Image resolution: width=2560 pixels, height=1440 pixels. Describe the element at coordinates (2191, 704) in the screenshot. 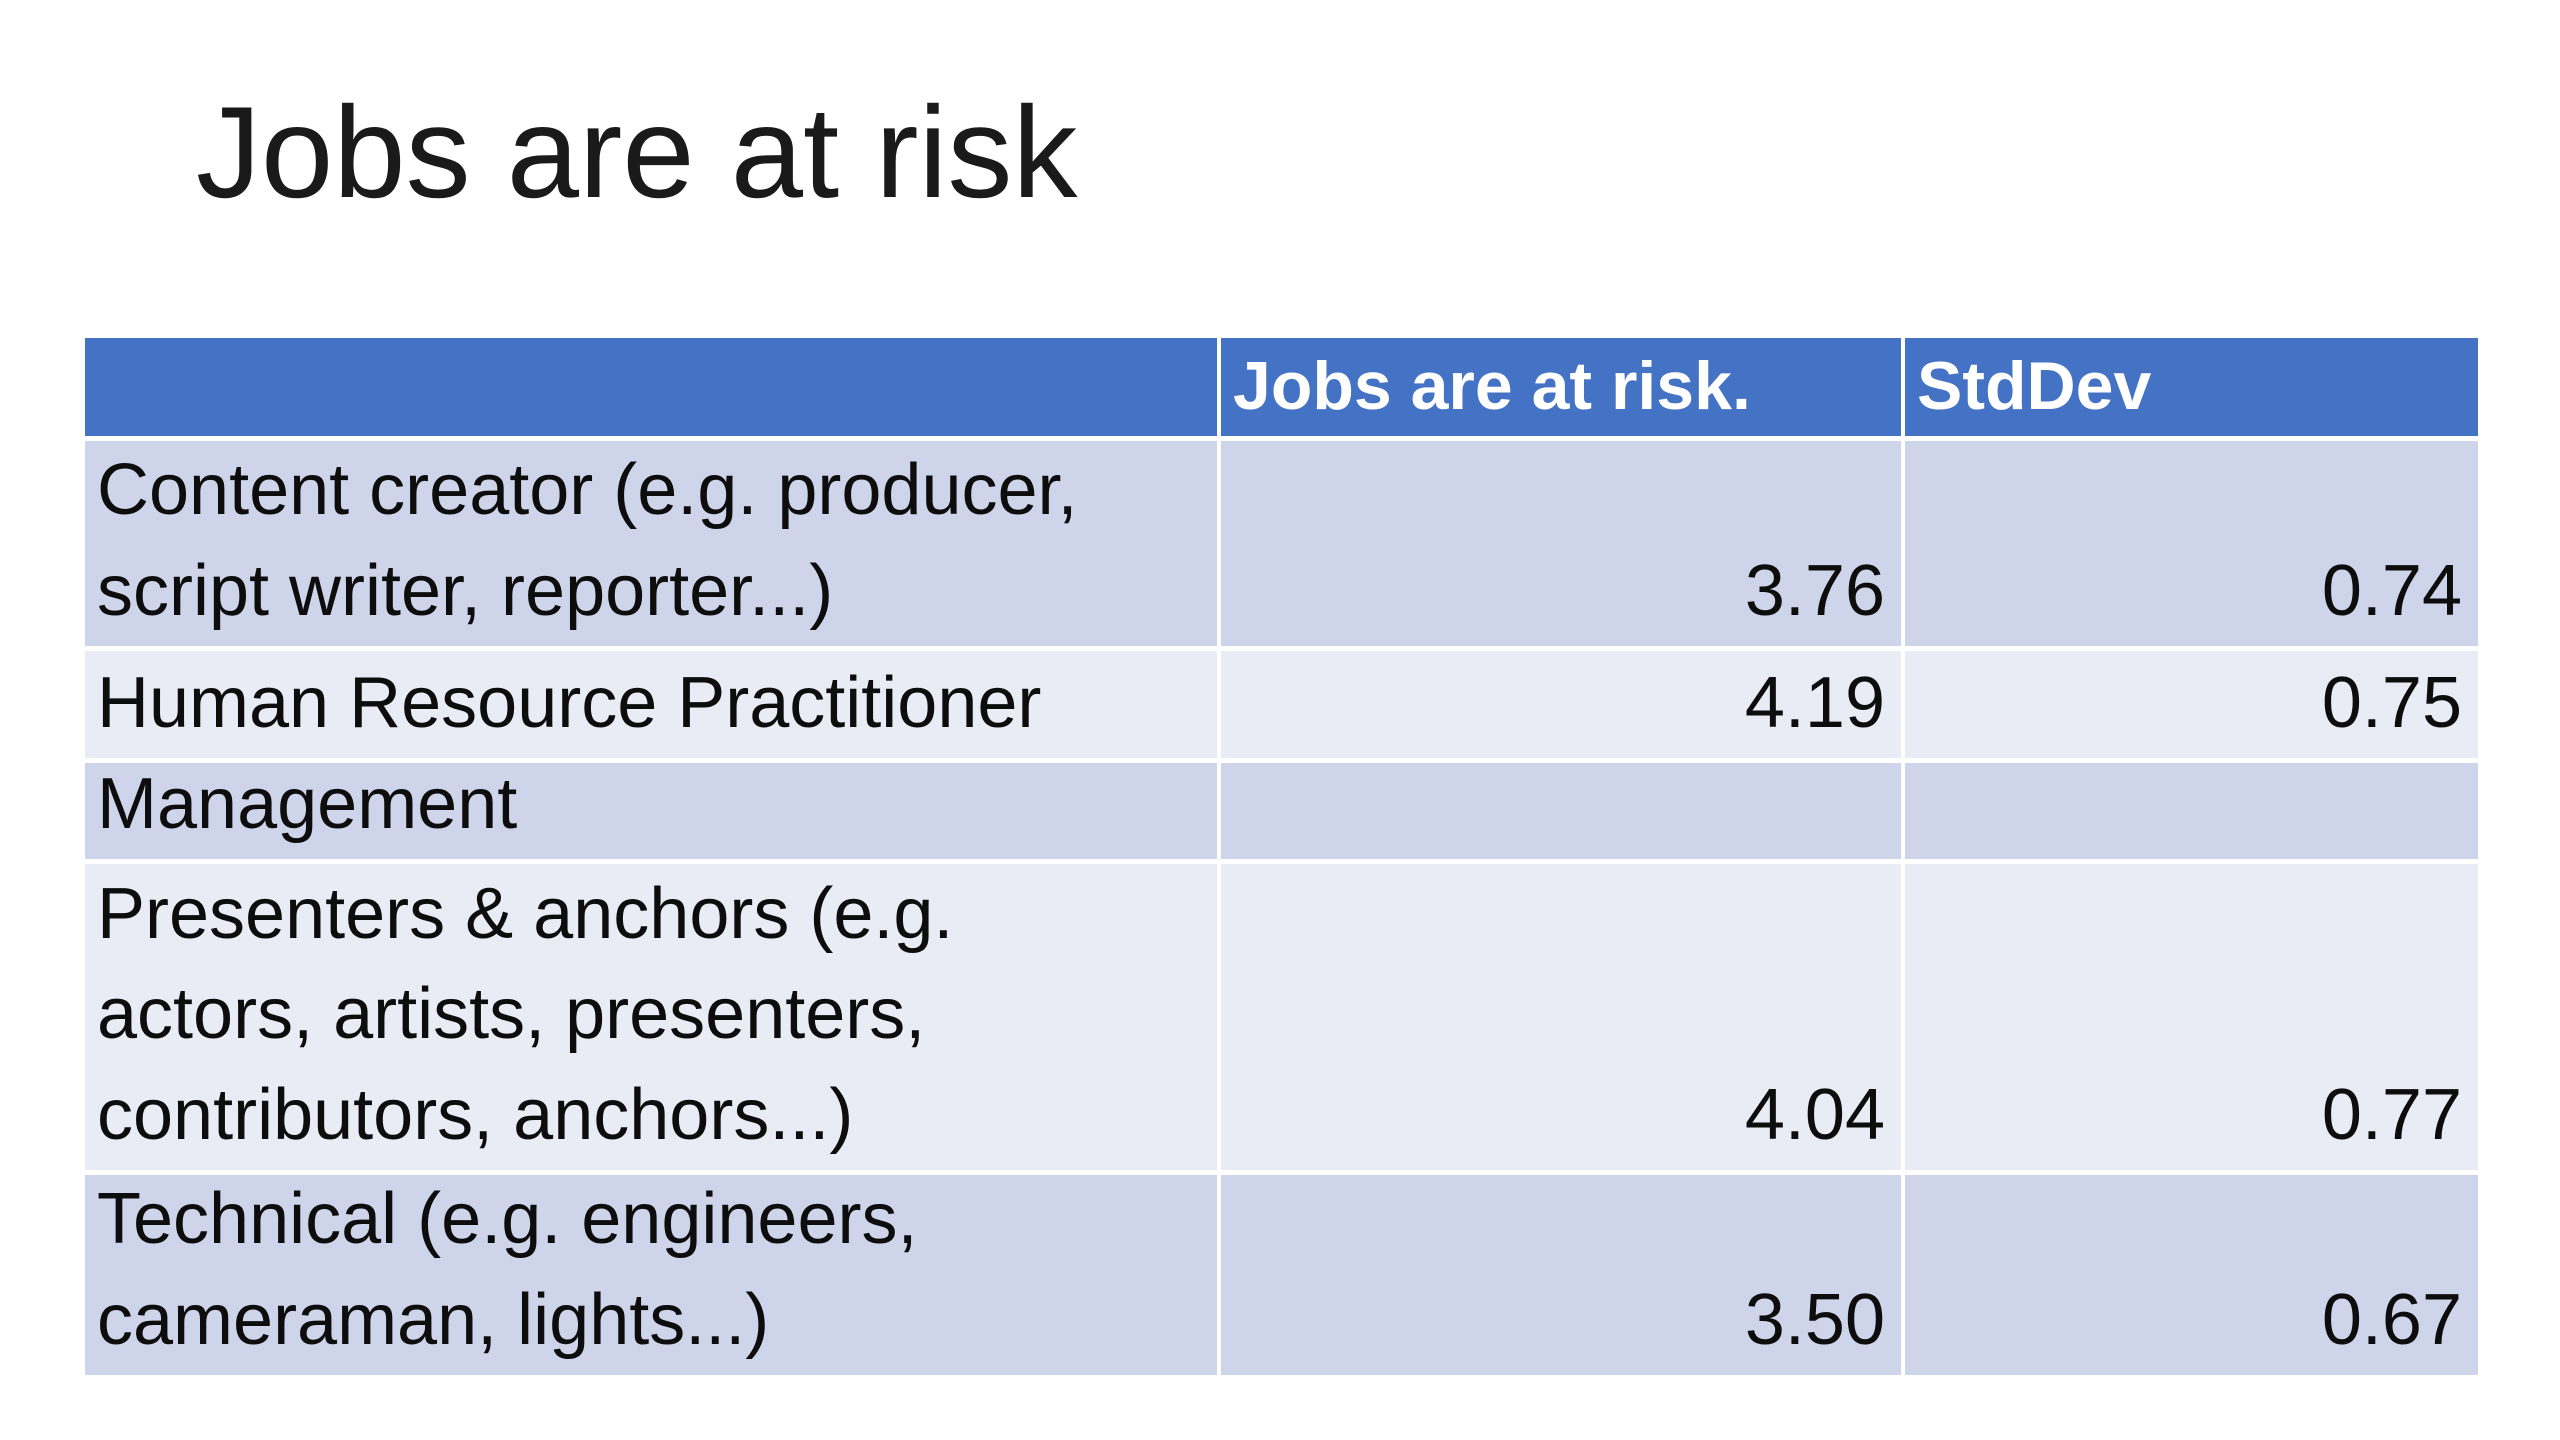

I see `stddev-value-cell: 0.75` at that location.